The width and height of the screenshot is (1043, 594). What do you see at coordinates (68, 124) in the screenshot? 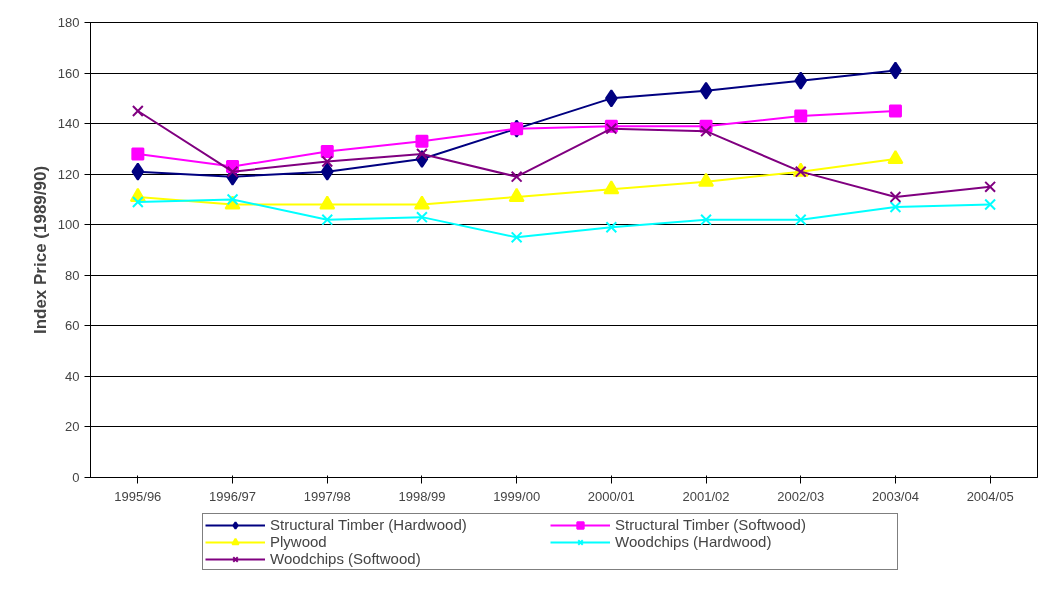
I see `y-tick-label: 140` at bounding box center [68, 124].